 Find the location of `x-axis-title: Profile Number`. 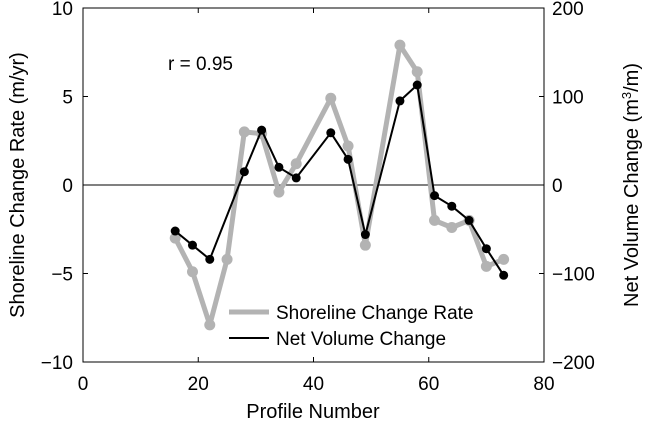

x-axis-title: Profile Number is located at coordinates (313, 411).